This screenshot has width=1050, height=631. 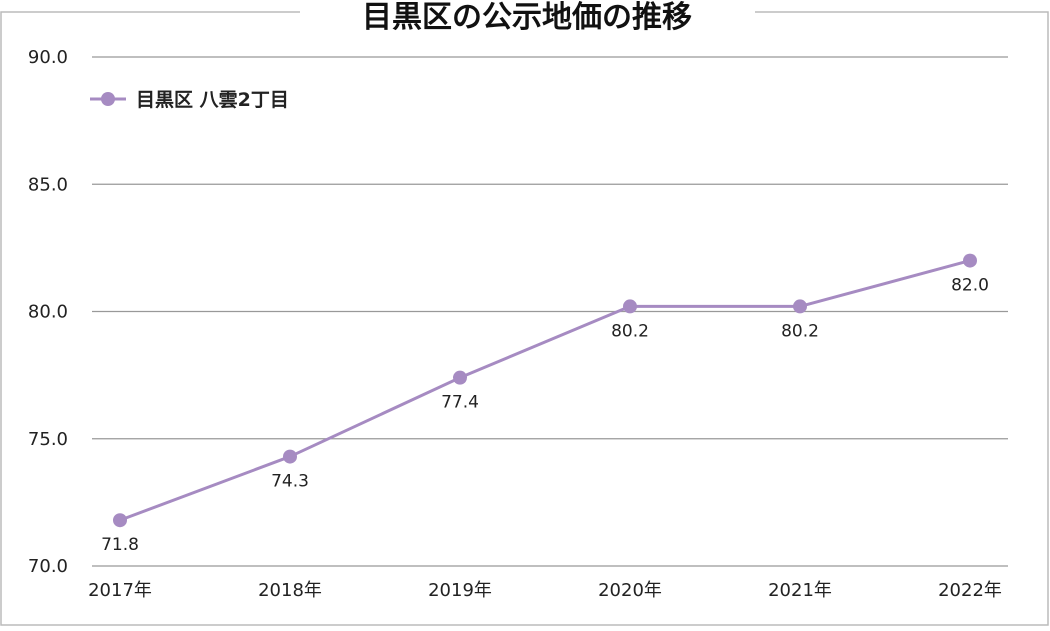 I want to click on legend: 目黒区 八雲2丁目, so click(x=189, y=100).